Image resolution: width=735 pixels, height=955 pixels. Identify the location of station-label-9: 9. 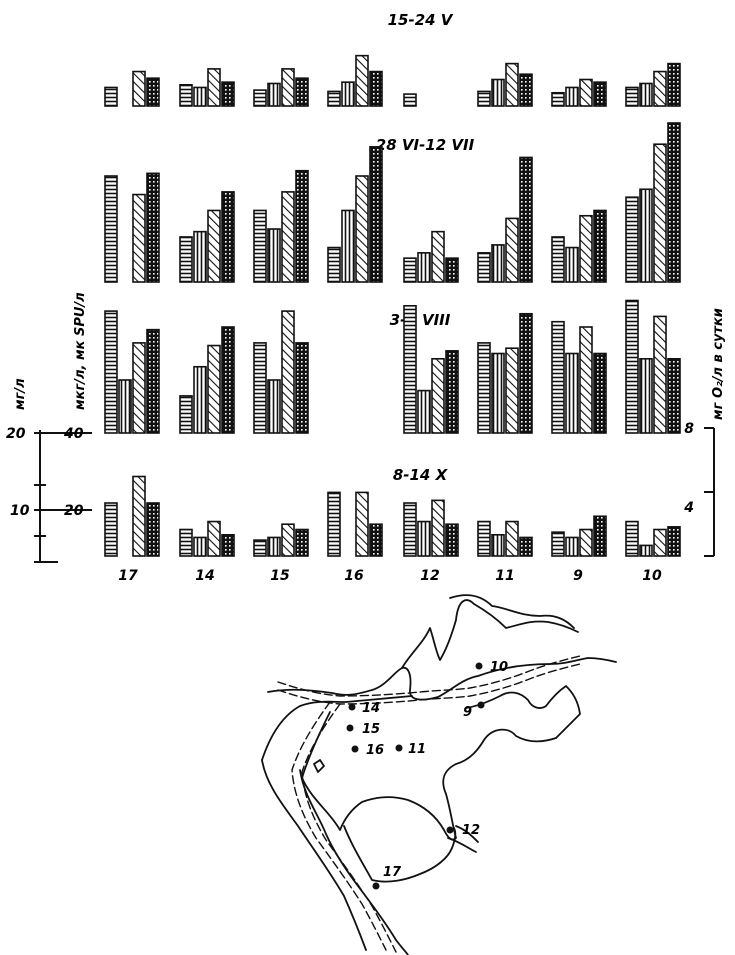
(578, 576).